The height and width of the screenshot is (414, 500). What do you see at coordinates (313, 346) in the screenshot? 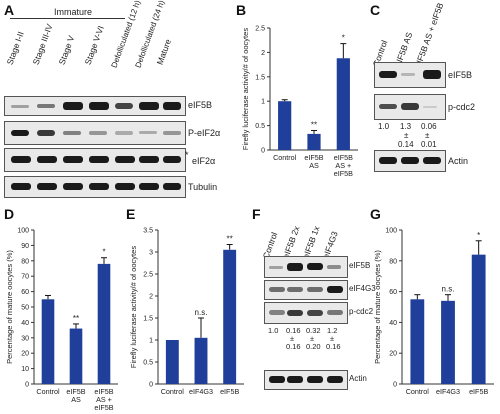
I see `quant-value: 0.20` at bounding box center [313, 346].